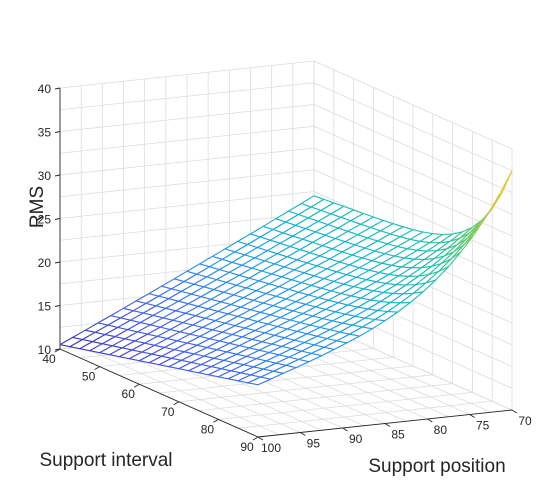 The height and width of the screenshot is (483, 550). What do you see at coordinates (45, 350) in the screenshot?
I see `z-tick-label: 10` at bounding box center [45, 350].